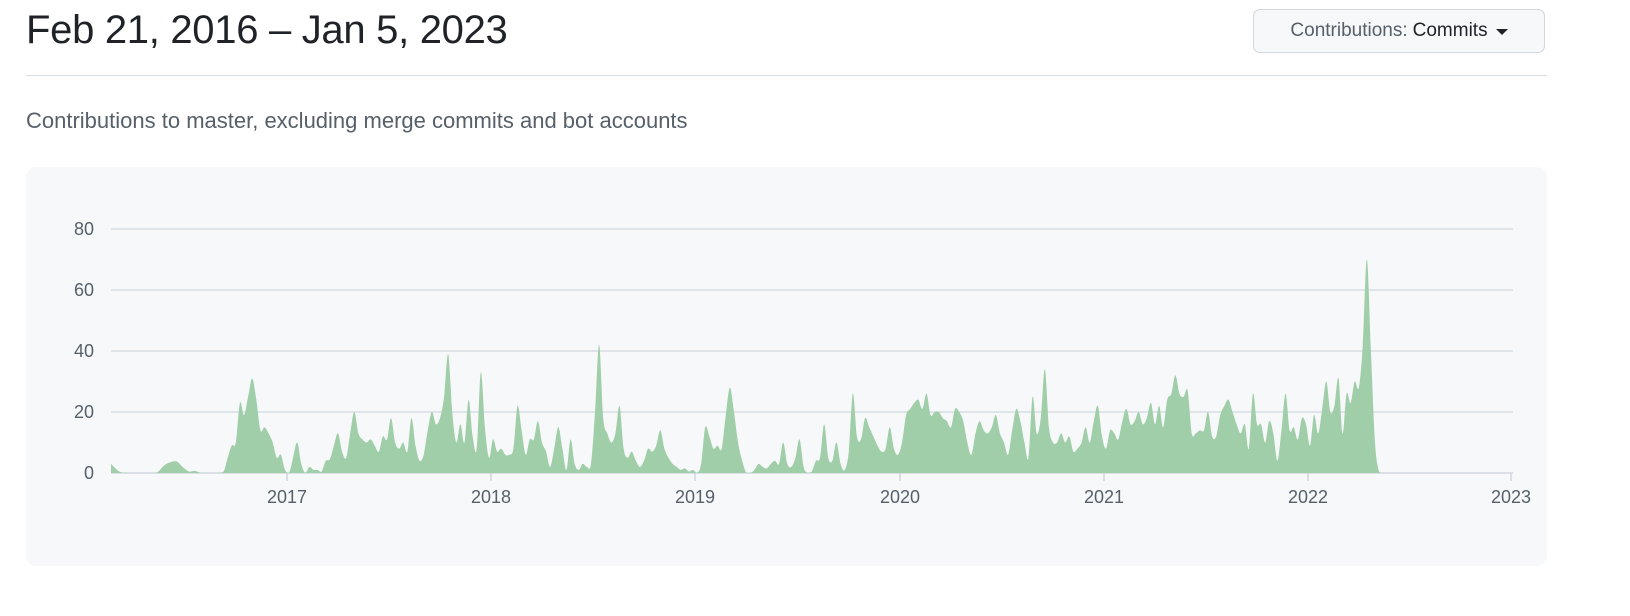 Image resolution: width=1630 pixels, height=616 pixels. I want to click on y-tick-label: 40, so click(84, 351).